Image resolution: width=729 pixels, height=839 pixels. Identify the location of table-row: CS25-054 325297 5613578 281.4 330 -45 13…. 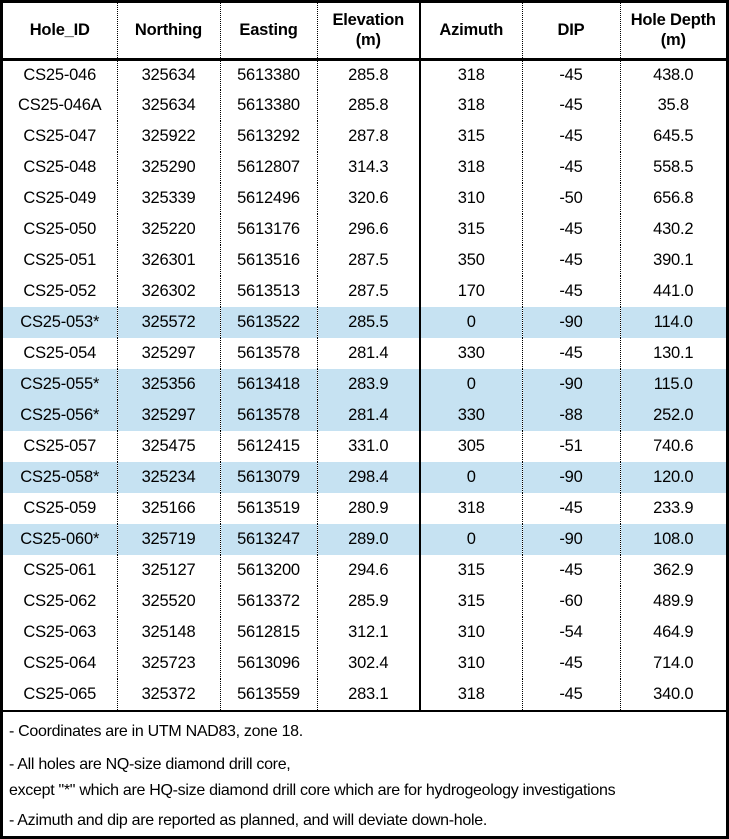
(364, 353).